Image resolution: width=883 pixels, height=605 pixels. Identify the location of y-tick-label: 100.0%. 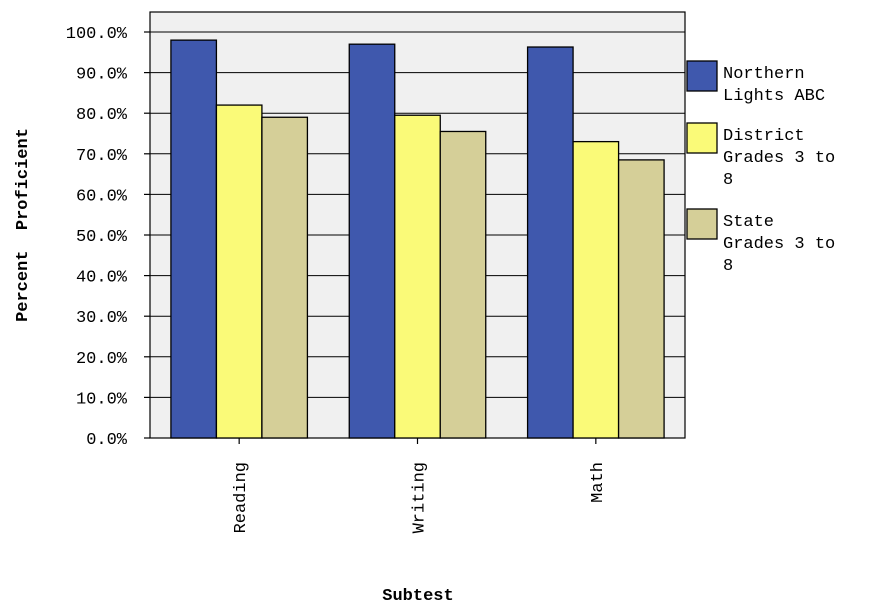
(97, 34).